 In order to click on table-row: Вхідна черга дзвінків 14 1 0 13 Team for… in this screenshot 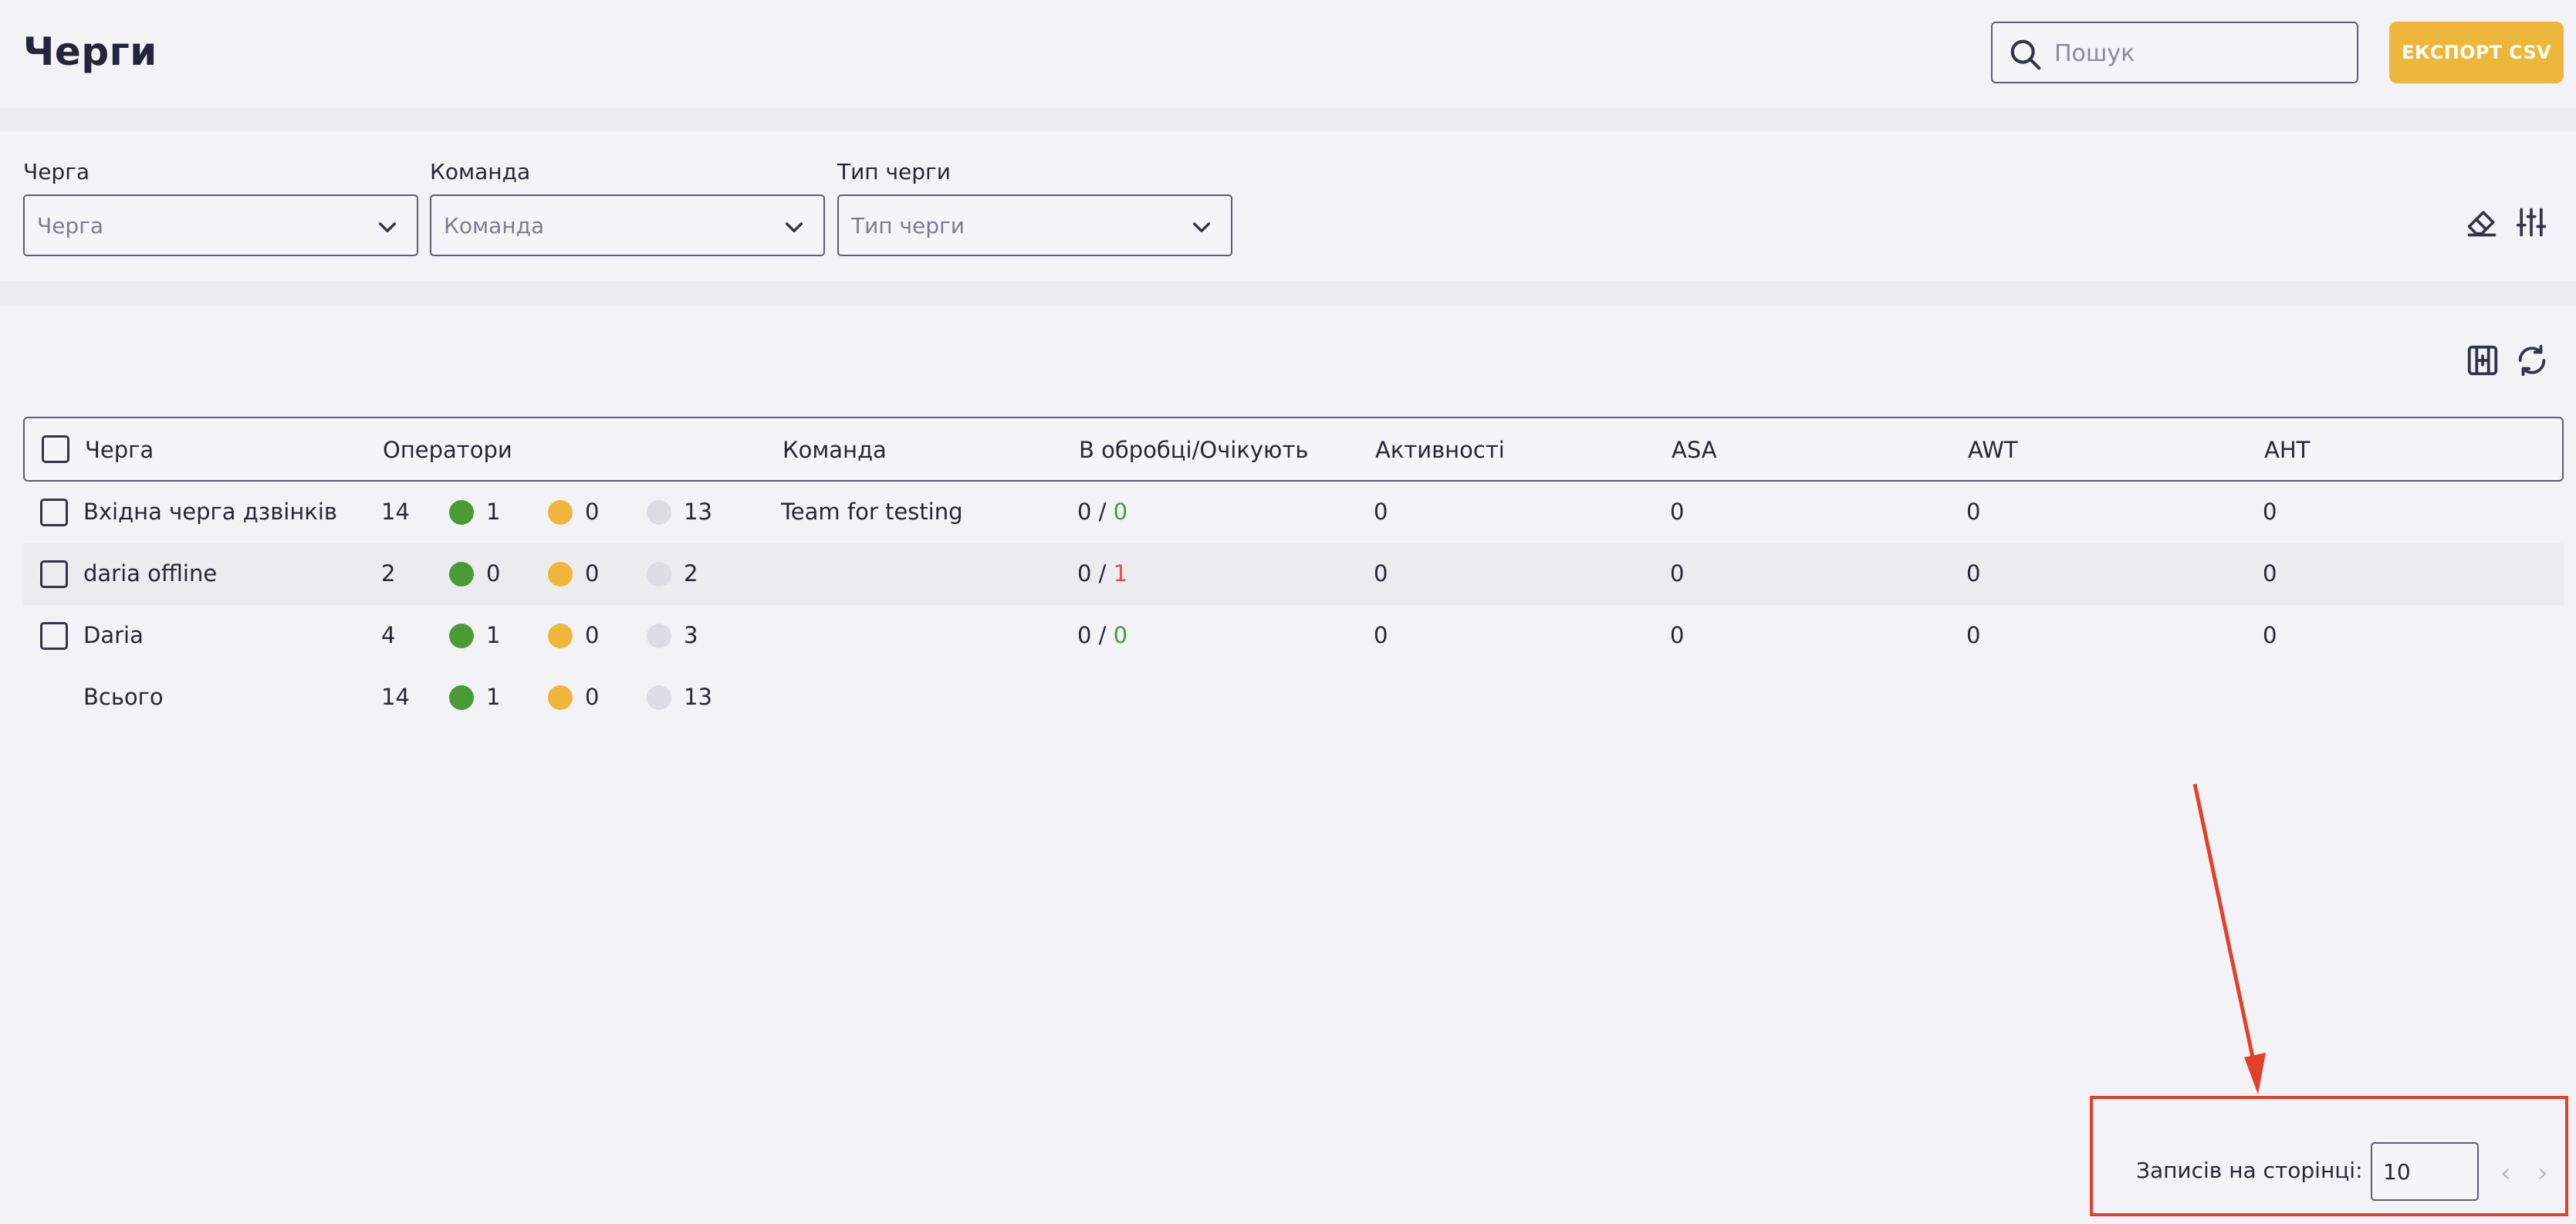, I will do `click(1293, 513)`.